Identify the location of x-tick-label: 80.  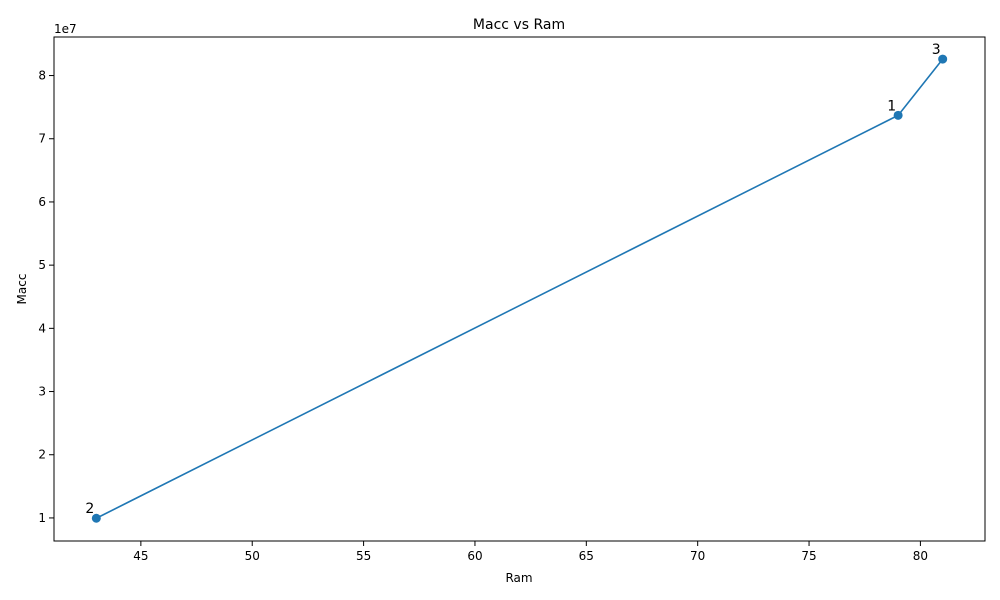
(920, 556).